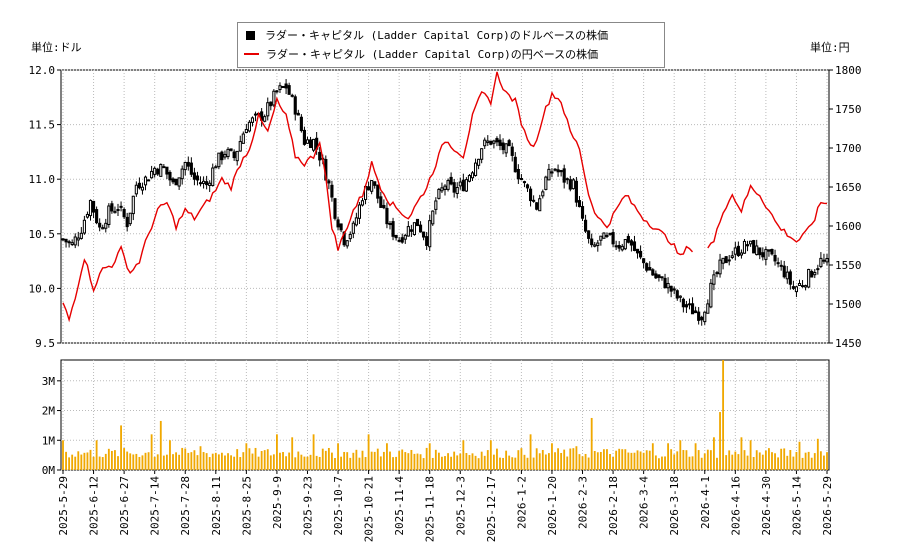 Image resolution: width=900 pixels, height=550 pixels. I want to click on x-tick-label: 2026-1-20, so click(552, 506).